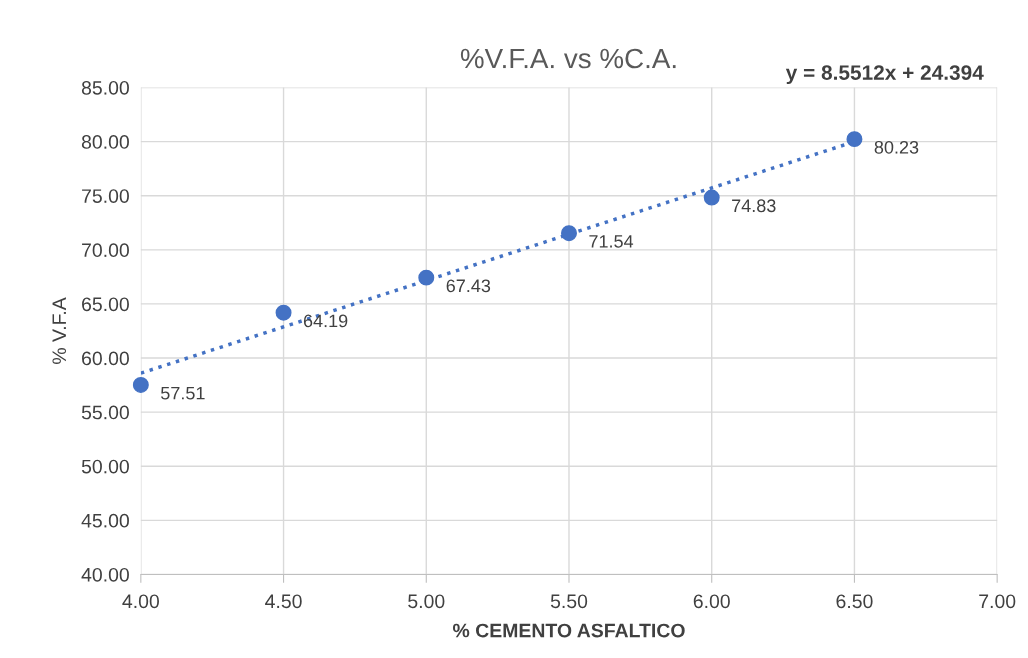  I want to click on x-tick-label: 6.50, so click(854, 601).